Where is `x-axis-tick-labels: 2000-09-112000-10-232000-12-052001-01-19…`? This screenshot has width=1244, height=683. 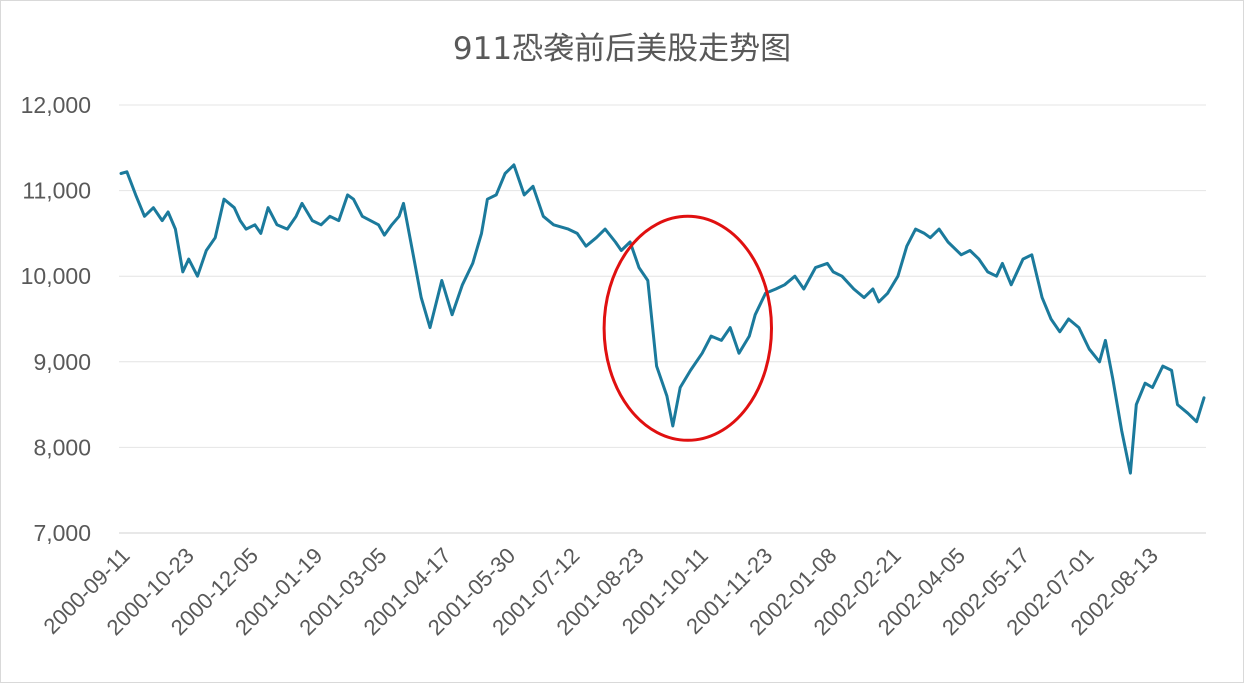
x-axis-tick-labels: 2000-09-112000-10-232000-12-052001-01-19… is located at coordinates (600, 591).